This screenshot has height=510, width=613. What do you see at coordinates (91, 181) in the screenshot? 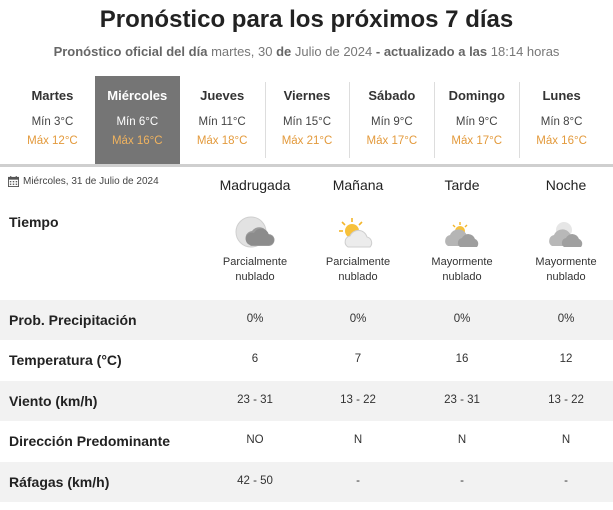
I see `detail-date-text: Miércoles, 31 de Julio de 2024` at bounding box center [91, 181].